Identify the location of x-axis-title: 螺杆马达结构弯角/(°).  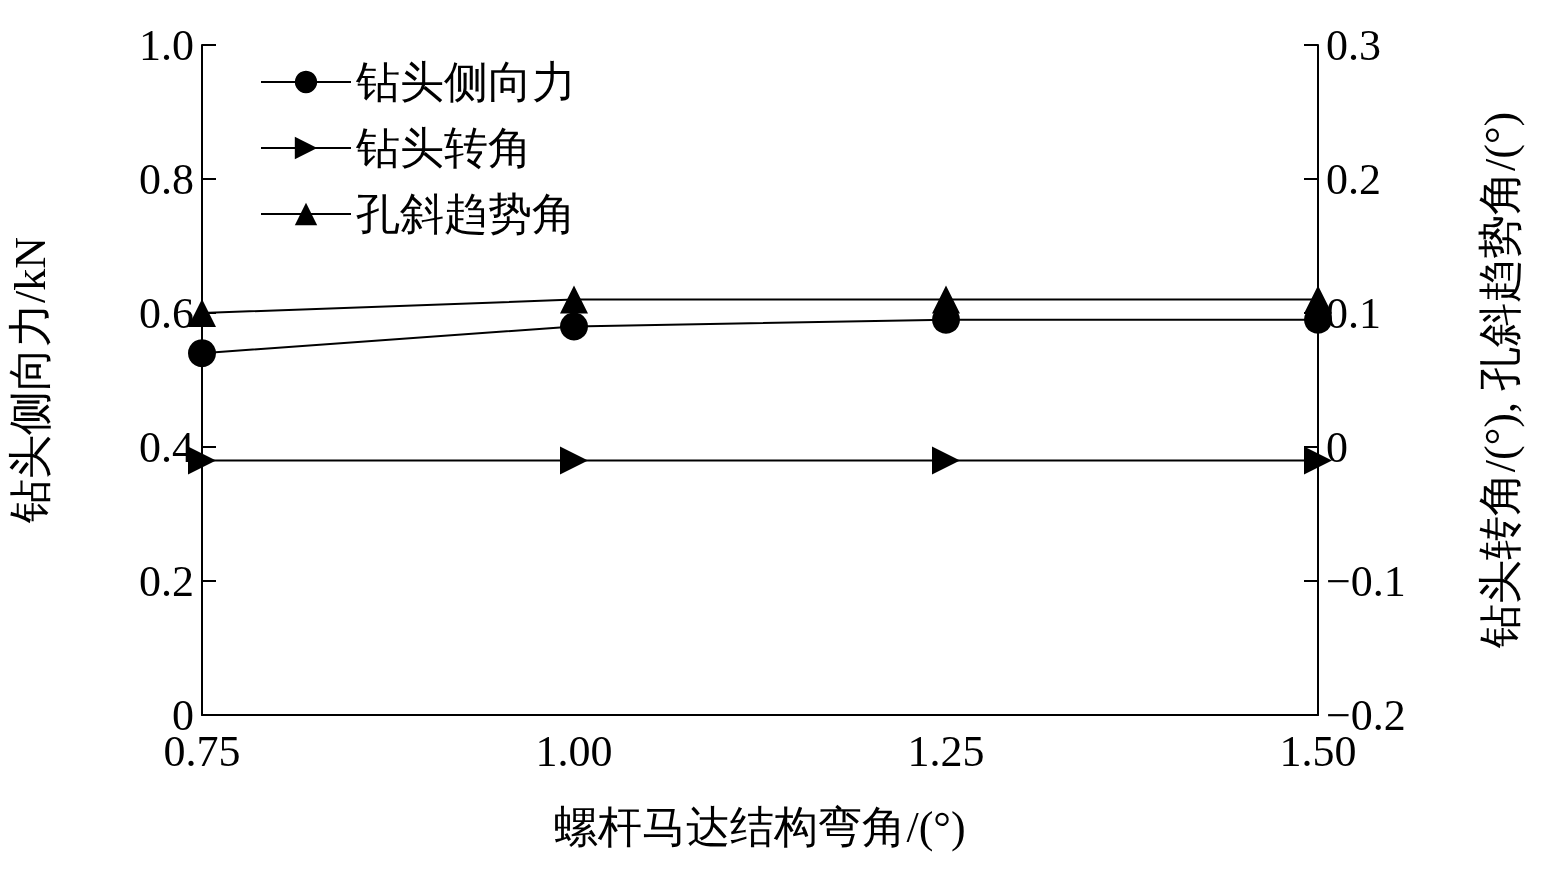
(760, 827).